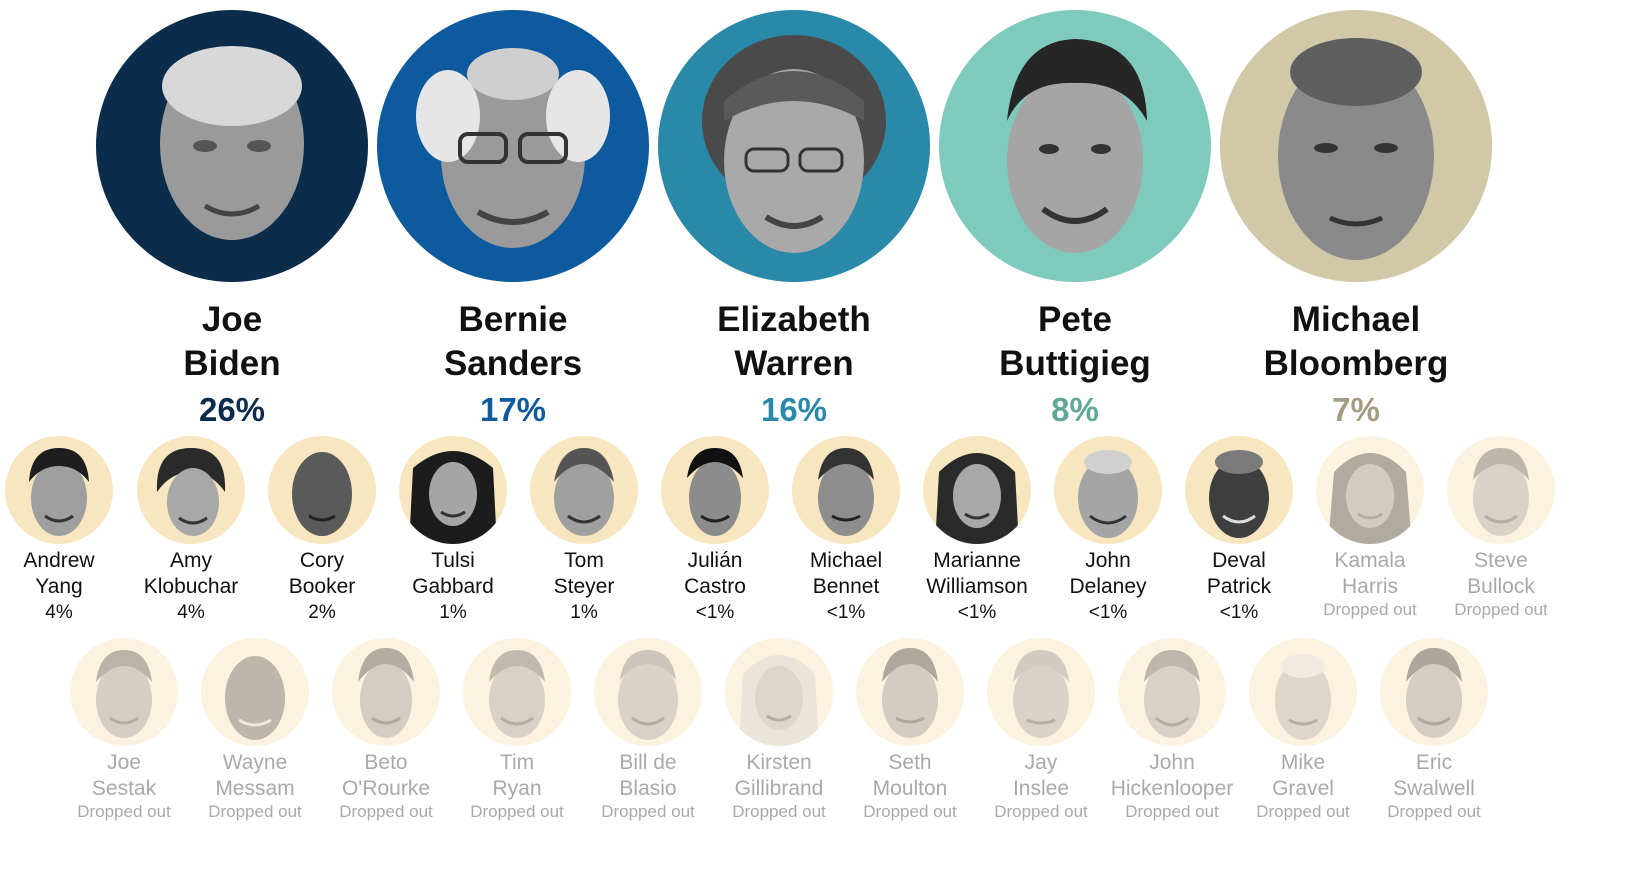 Image resolution: width=1650 pixels, height=870 pixels. Describe the element at coordinates (794, 341) in the screenshot. I see `leader-name: Elizabeth Warren` at that location.